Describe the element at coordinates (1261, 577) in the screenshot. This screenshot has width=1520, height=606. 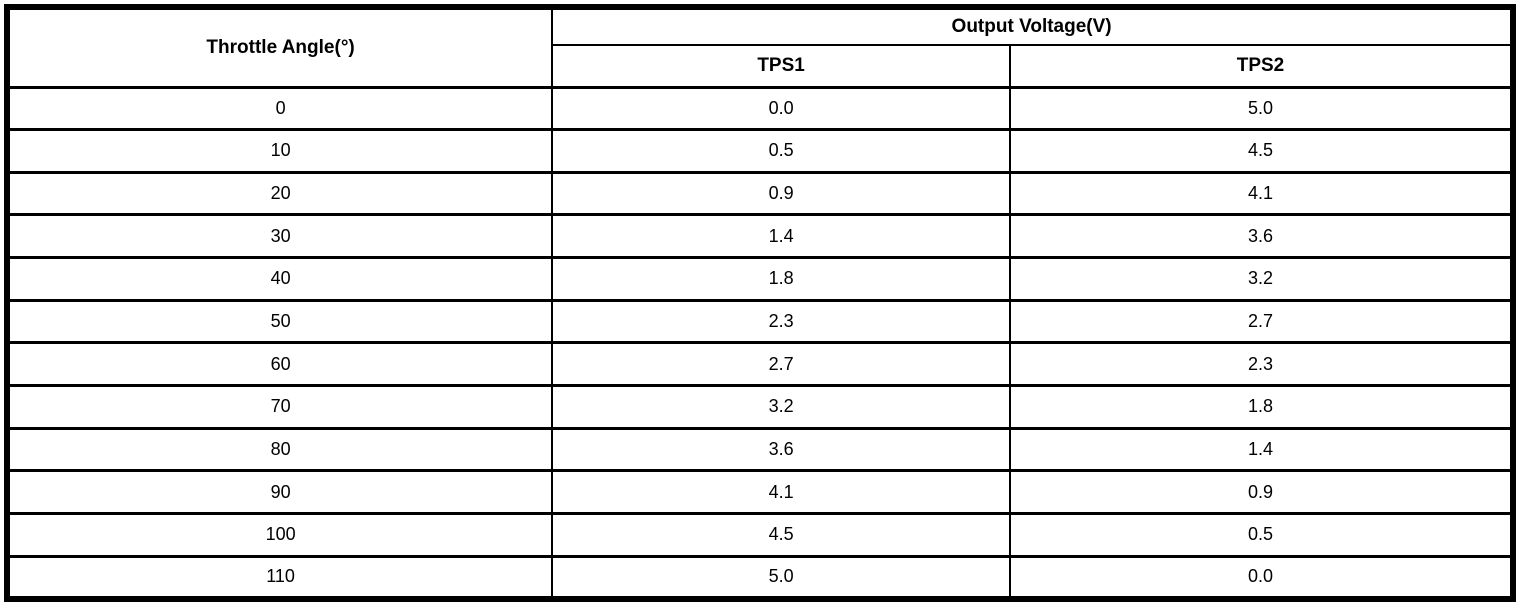
I see `tps2-cell: 0.0` at that location.